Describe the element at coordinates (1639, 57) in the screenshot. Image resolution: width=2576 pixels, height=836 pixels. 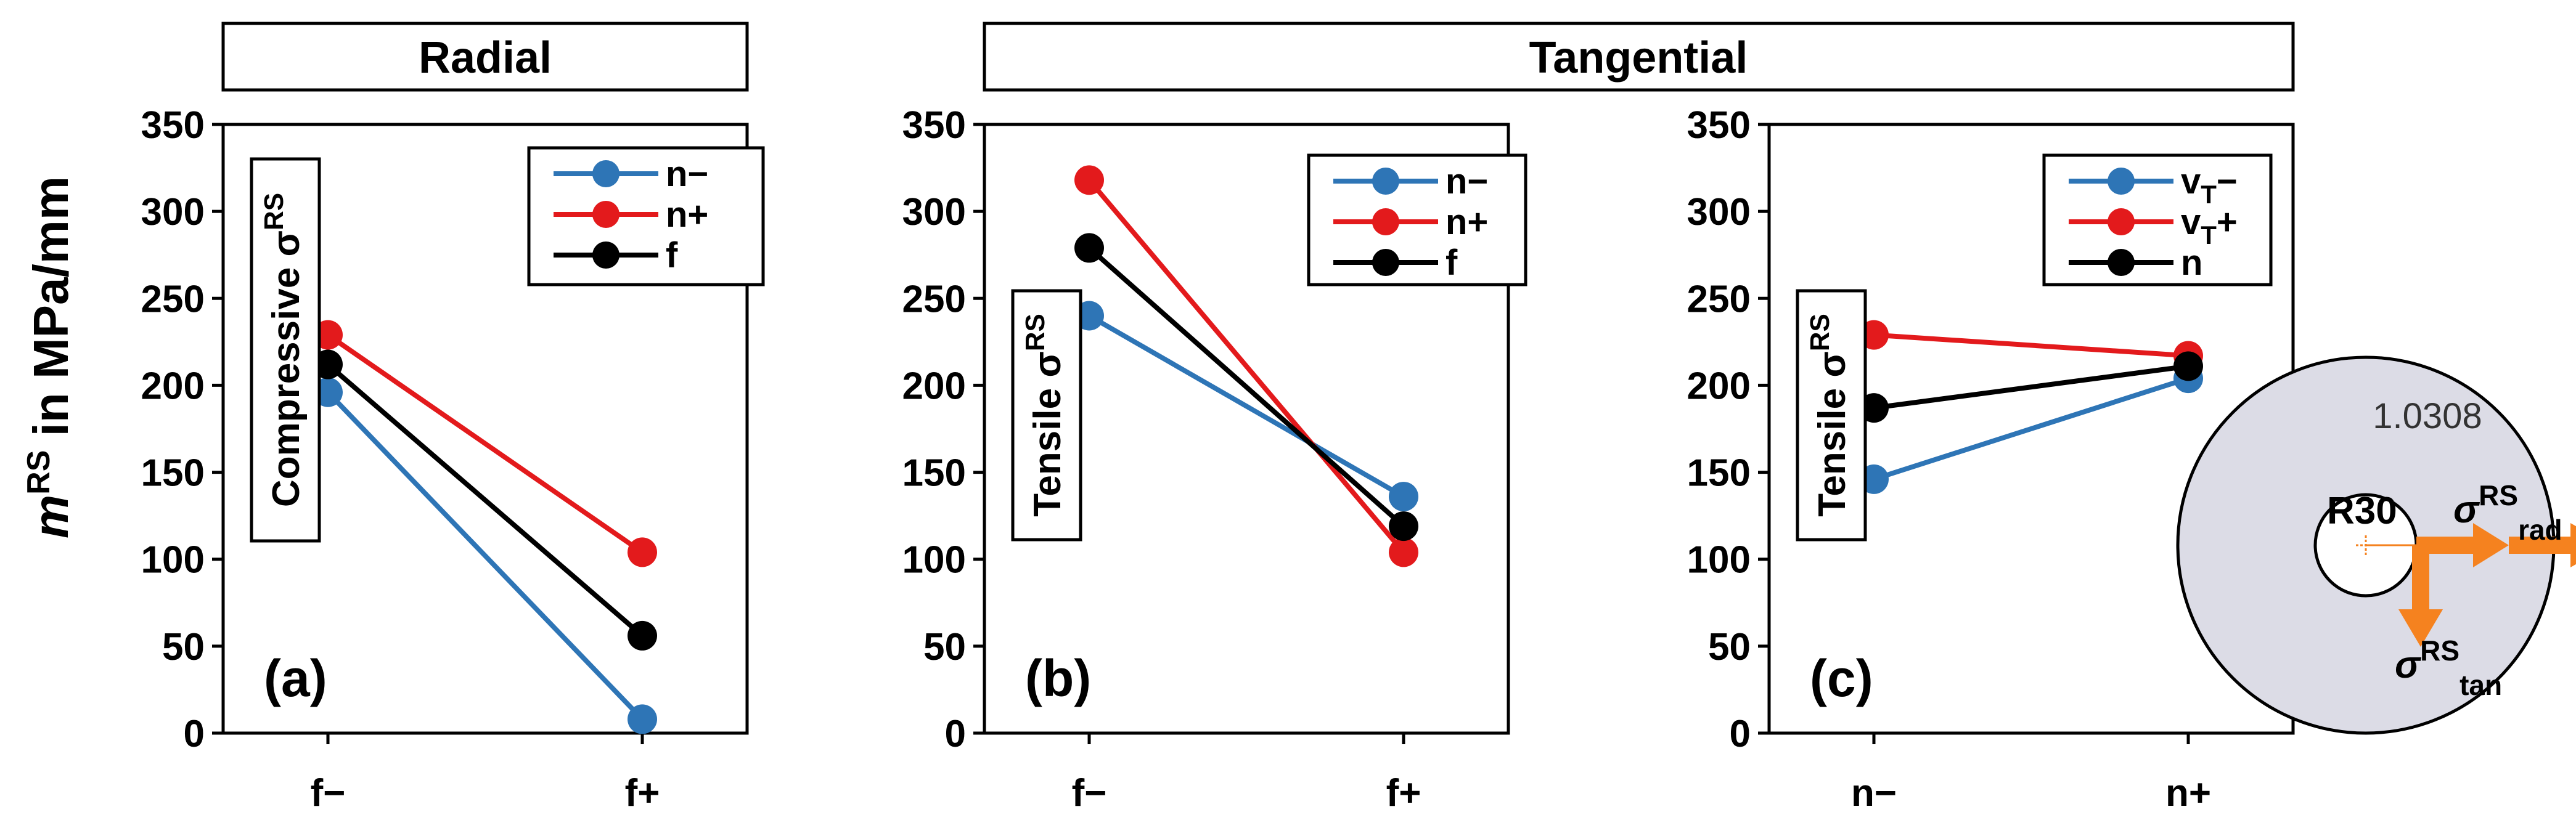
I see `header-box-tangential` at that location.